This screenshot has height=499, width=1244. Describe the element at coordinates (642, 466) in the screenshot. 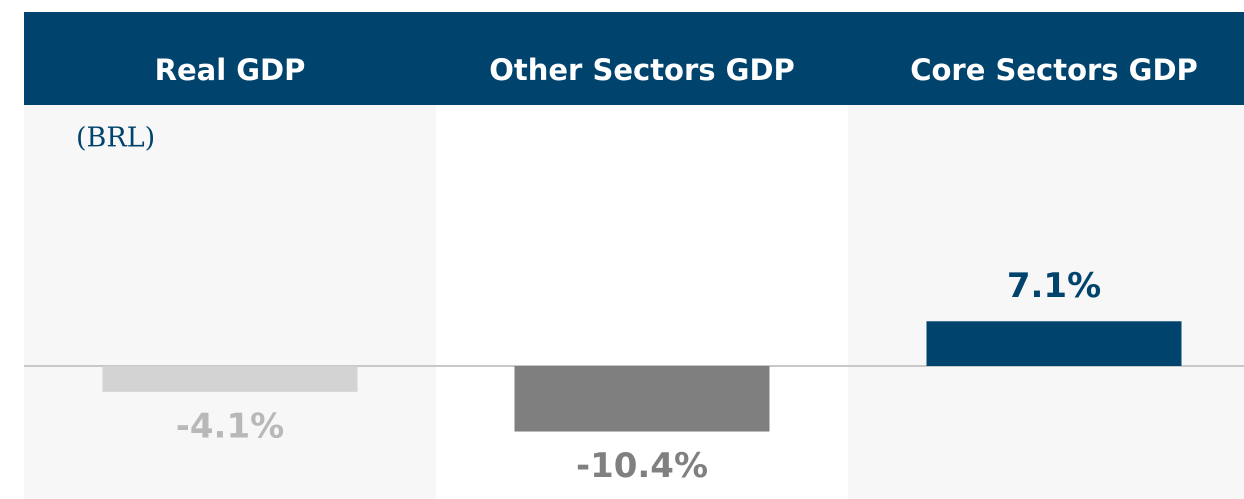

I see `value-label: -10.4%` at that location.